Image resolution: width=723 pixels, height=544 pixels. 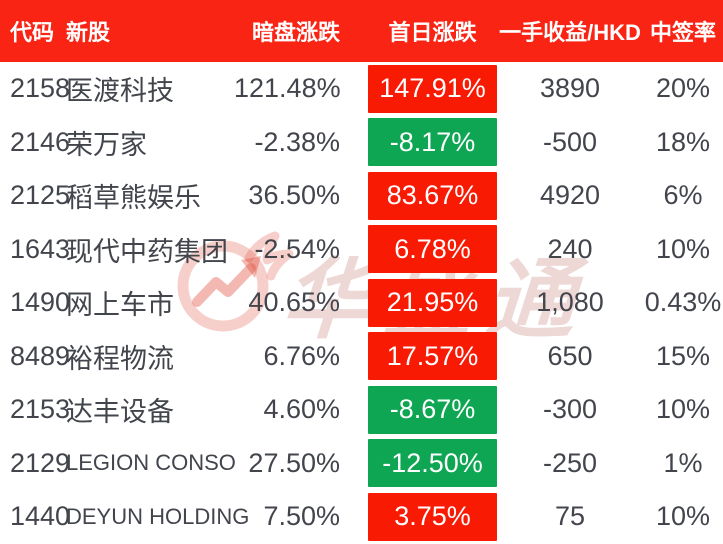 I want to click on day-change-box: 17.57%, so click(x=432, y=356).